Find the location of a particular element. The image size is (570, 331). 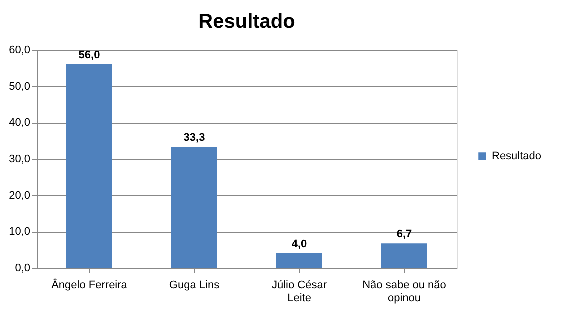

data-label: 56,0 is located at coordinates (89, 56).